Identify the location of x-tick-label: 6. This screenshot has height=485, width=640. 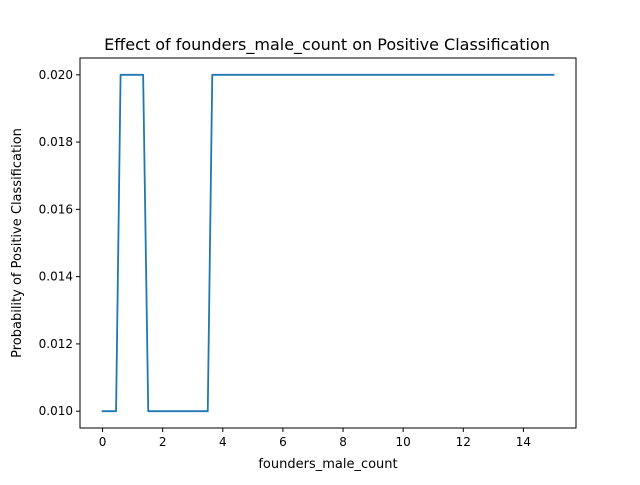
(283, 442).